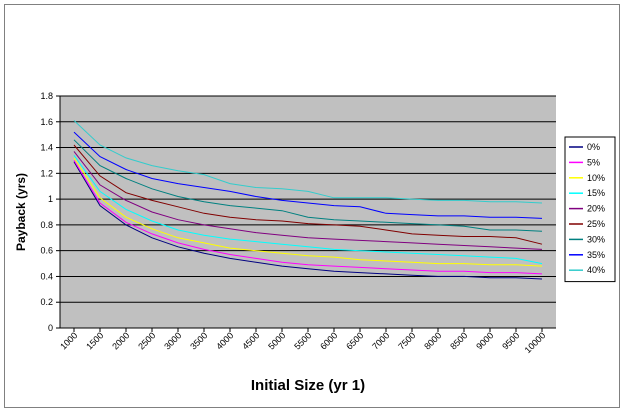 This screenshot has width=626, height=414. I want to click on y-tick-label: 1.2, so click(46, 173).